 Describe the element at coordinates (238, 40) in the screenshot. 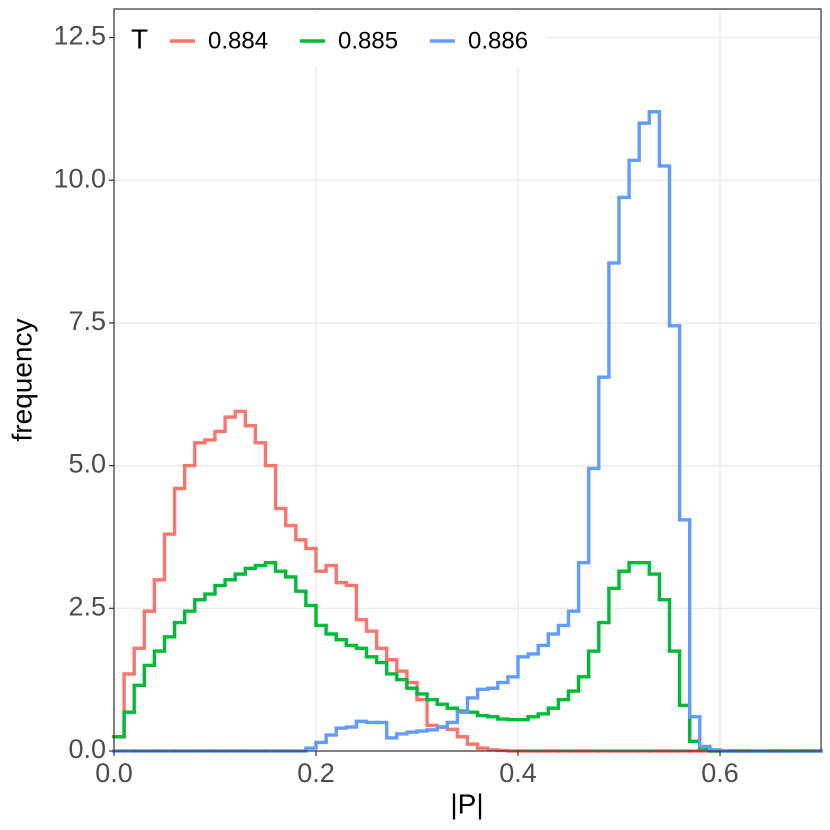

I see `legend-label: 0.884` at that location.